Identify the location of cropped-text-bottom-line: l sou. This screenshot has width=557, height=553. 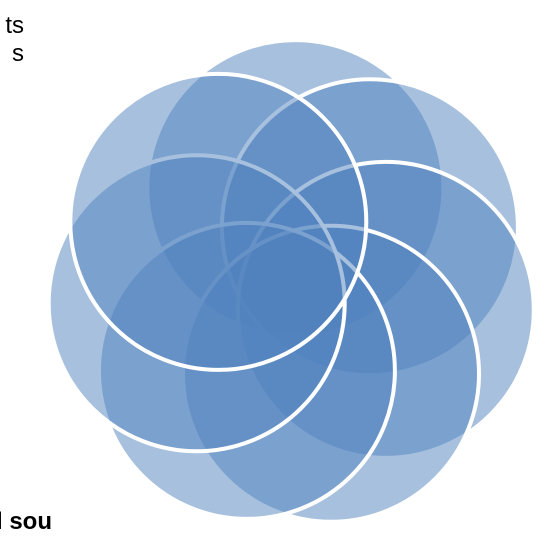
(26, 521).